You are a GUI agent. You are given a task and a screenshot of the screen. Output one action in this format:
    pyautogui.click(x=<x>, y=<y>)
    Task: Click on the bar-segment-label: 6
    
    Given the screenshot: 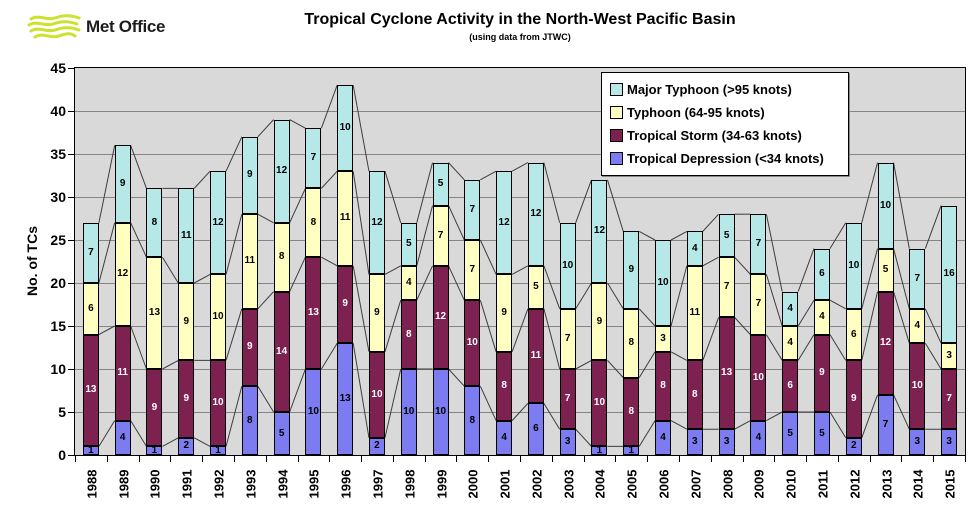 What is the action you would take?
    pyautogui.click(x=536, y=429)
    